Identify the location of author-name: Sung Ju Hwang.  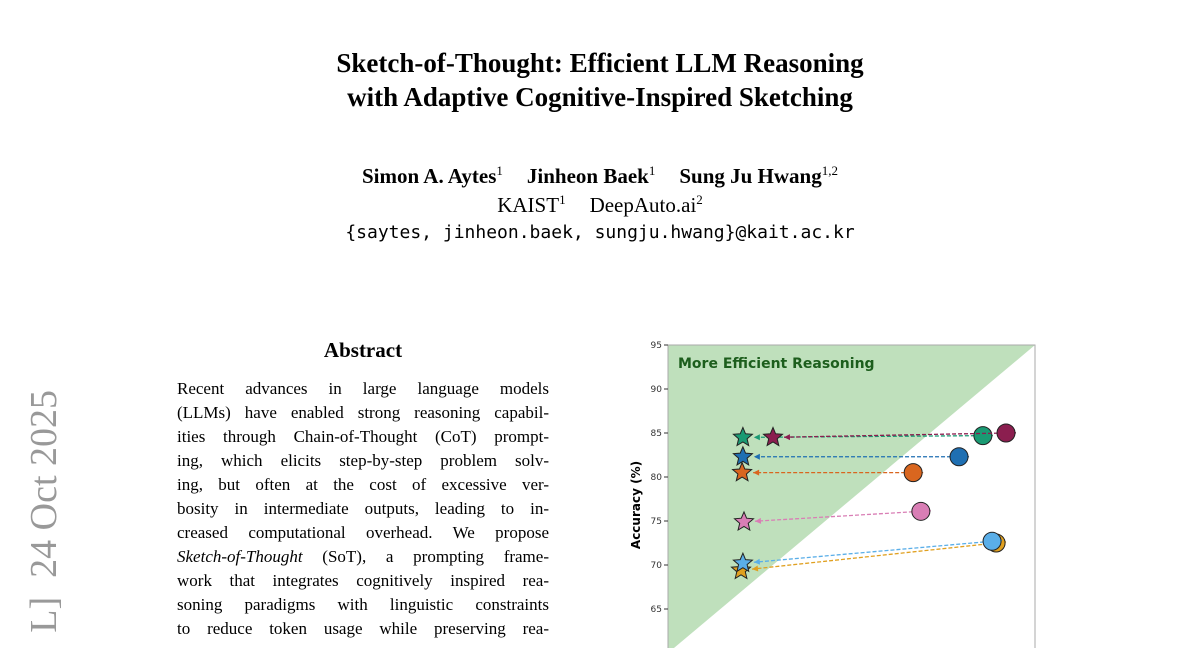
(750, 176).